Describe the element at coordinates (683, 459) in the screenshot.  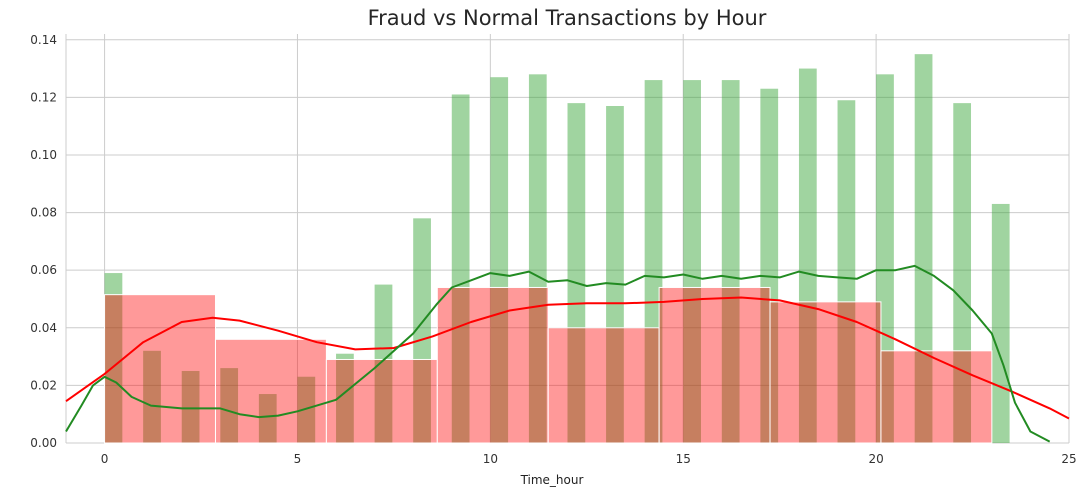
I see `x-tick-label: 15` at that location.